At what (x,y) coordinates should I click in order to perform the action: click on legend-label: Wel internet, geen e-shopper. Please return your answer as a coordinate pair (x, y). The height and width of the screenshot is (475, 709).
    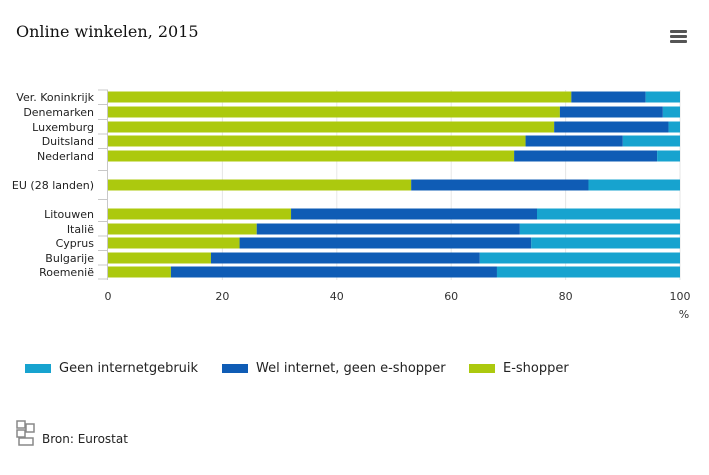
    Looking at the image, I should click on (351, 368).